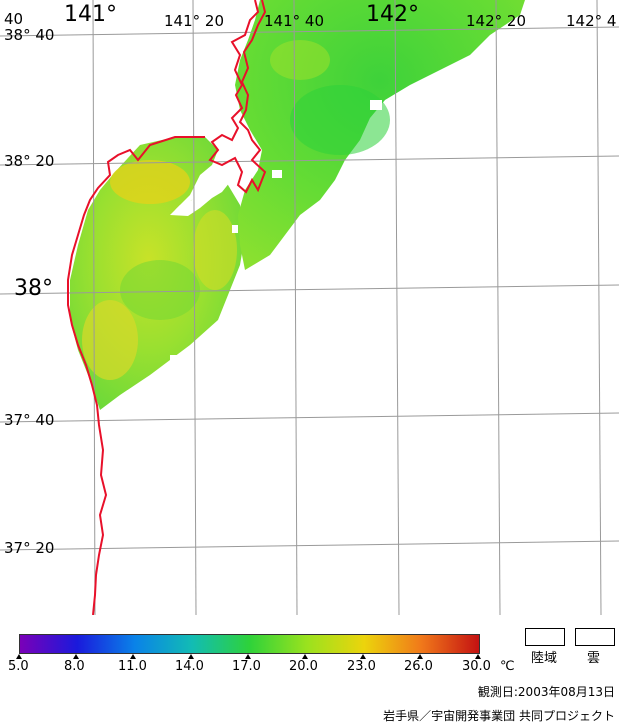 The image size is (619, 725). Describe the element at coordinates (74, 666) in the screenshot. I see `scale-label: 8.0` at that location.